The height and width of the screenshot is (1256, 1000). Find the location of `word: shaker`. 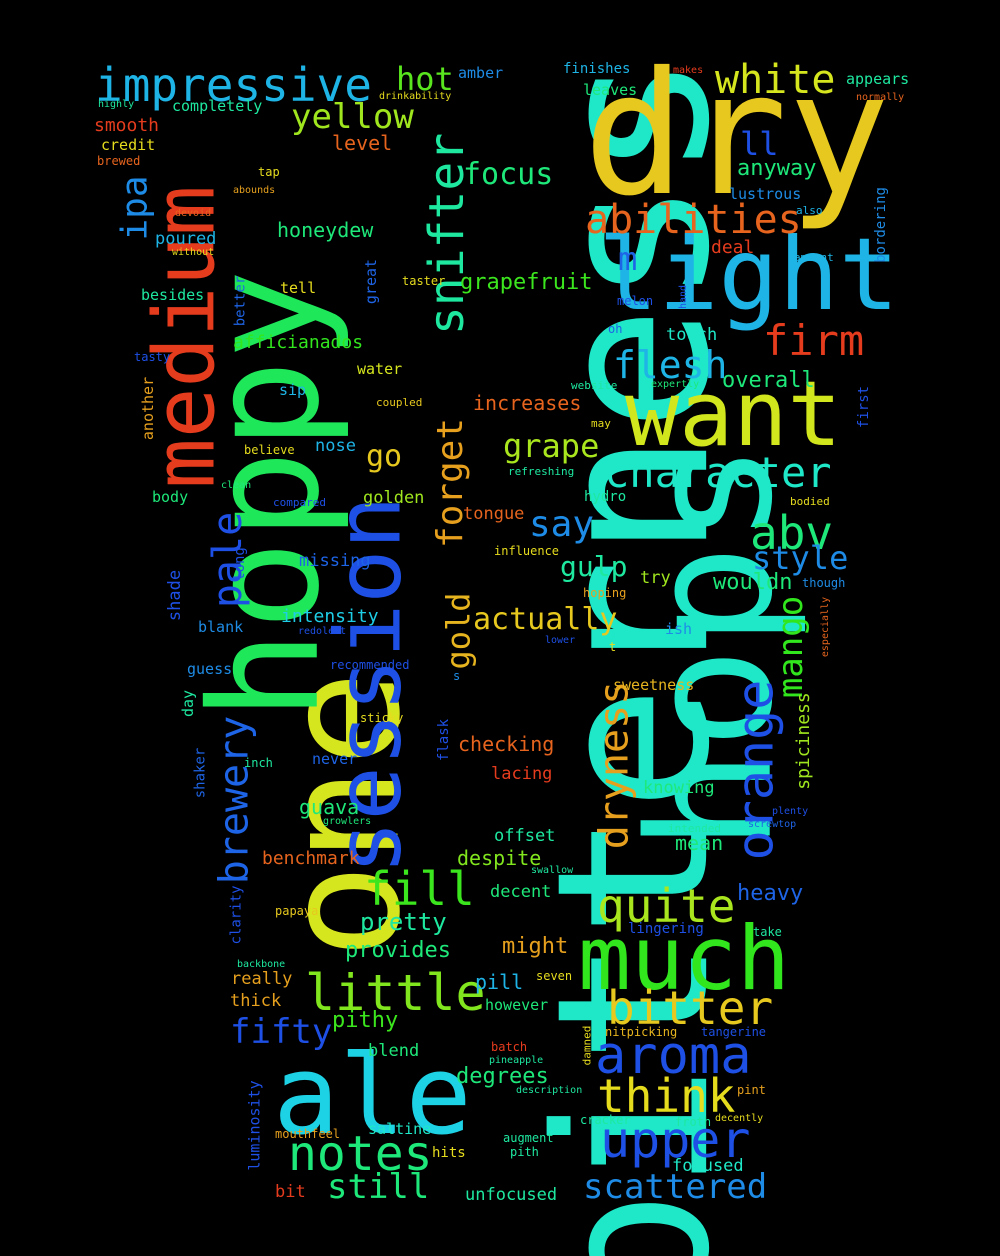

word: shaker is located at coordinates (200, 773).